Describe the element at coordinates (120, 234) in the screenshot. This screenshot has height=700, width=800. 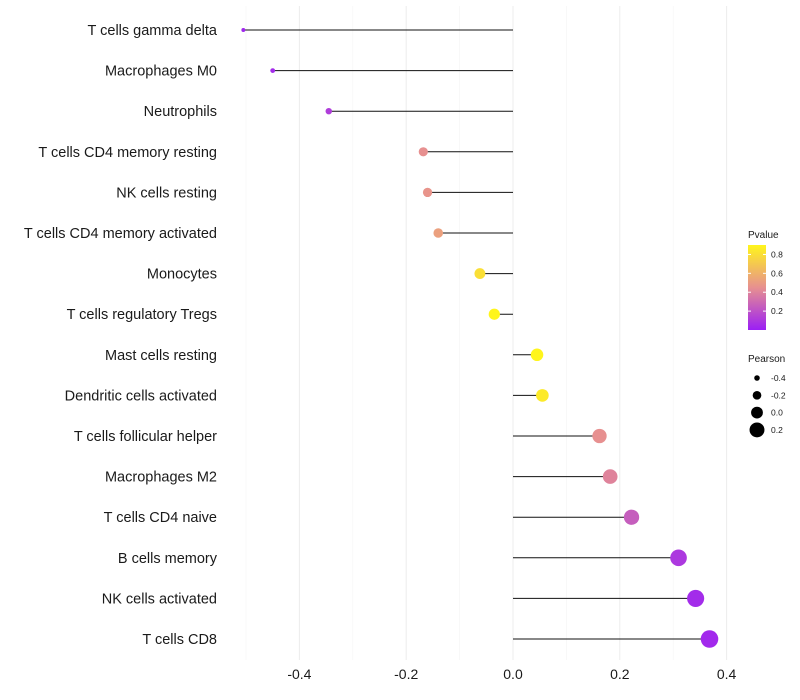
I see `y-category-label: T cells CD4 memory activated` at that location.